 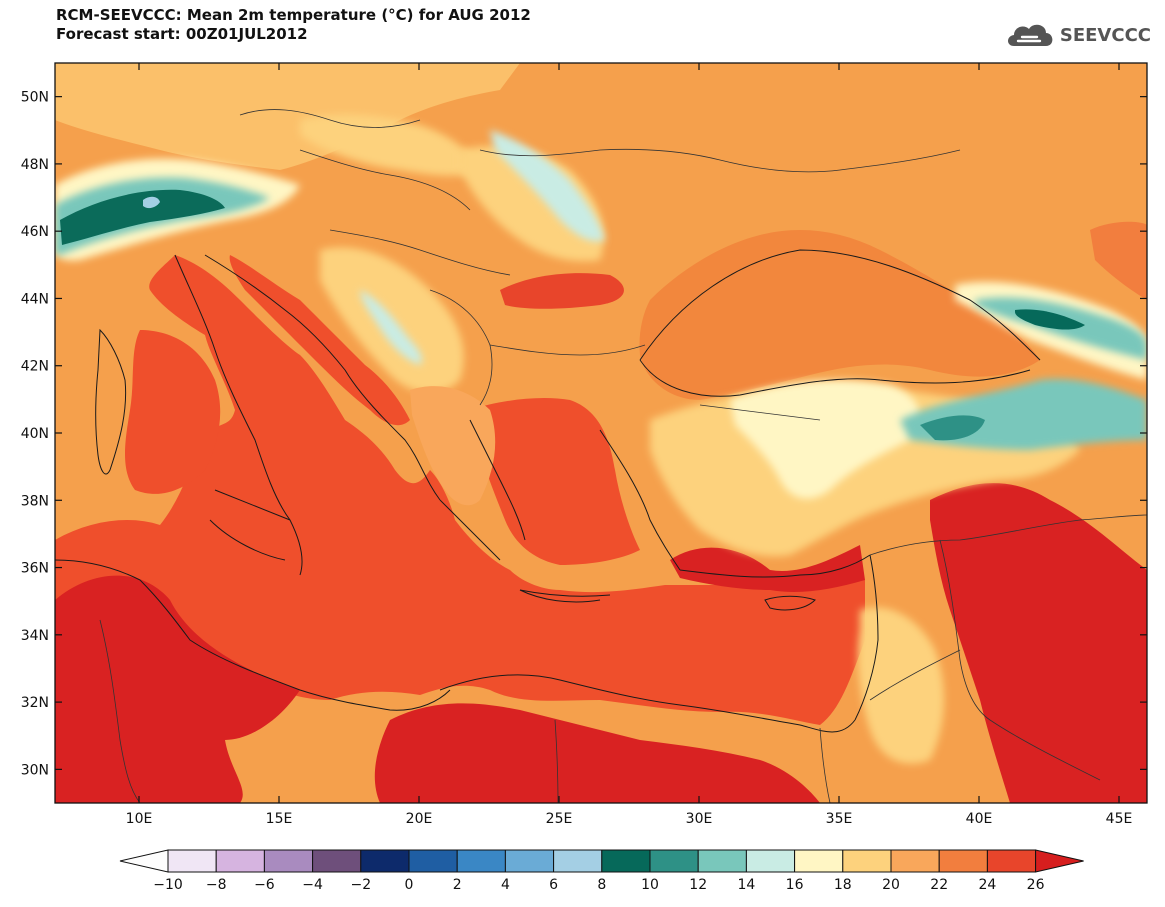 What do you see at coordinates (35, 703) in the screenshot?
I see `lat-tick-label: 32N` at bounding box center [35, 703].